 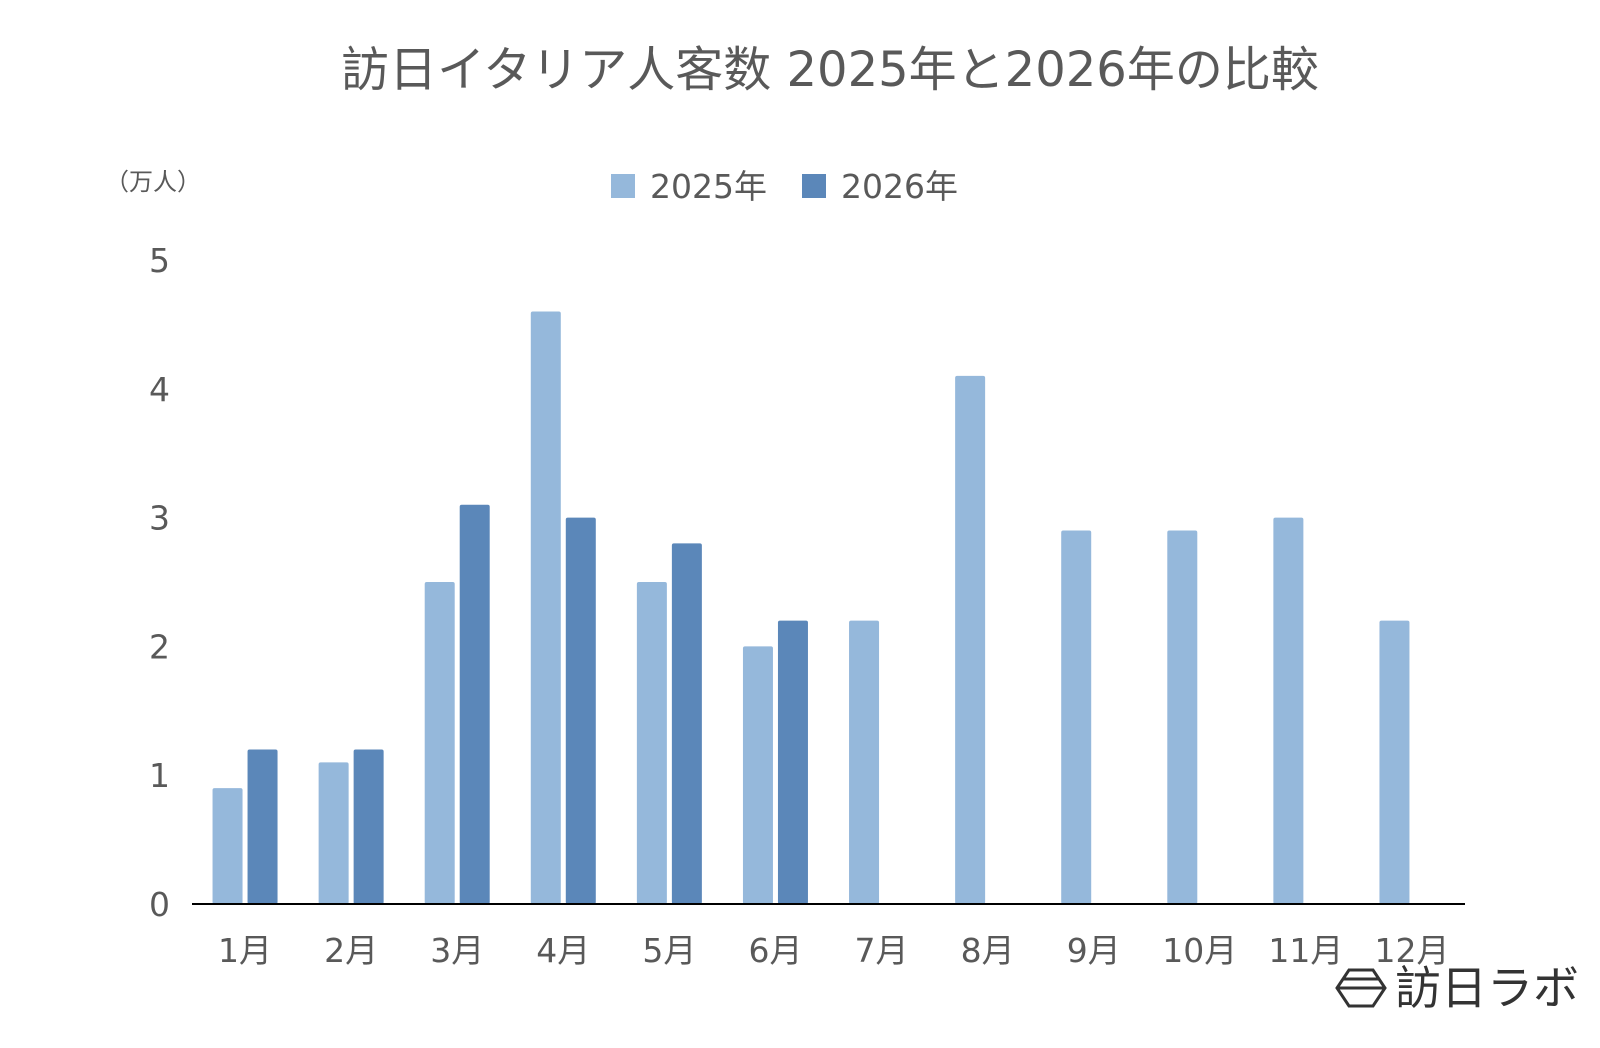 What do you see at coordinates (882, 950) in the screenshot?
I see `x-tick-label: 7月` at bounding box center [882, 950].